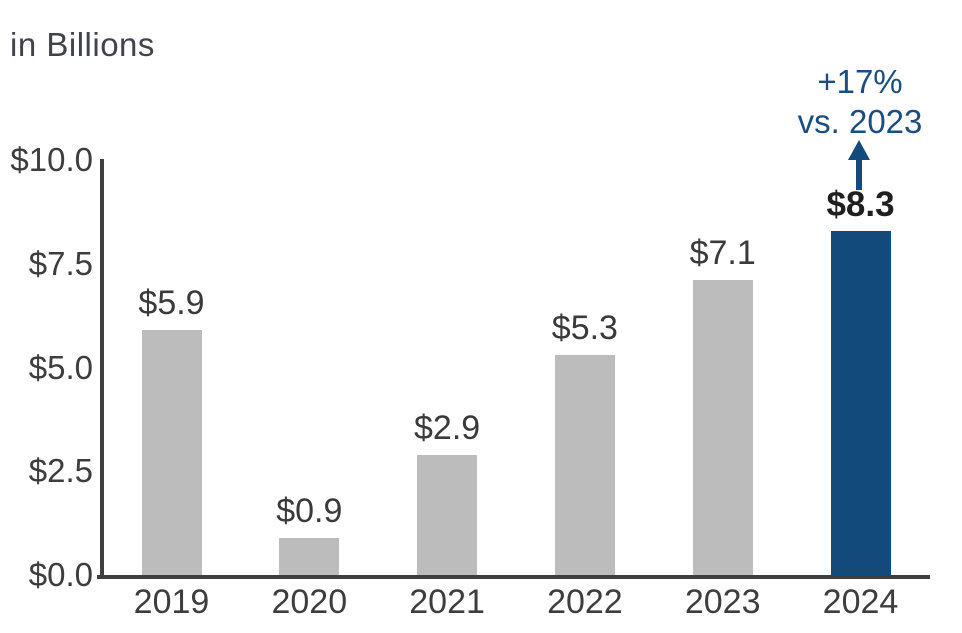 Image resolution: width=962 pixels, height=633 pixels. What do you see at coordinates (584, 328) in the screenshot?
I see `bar-value-label-2022: $5.3` at bounding box center [584, 328].